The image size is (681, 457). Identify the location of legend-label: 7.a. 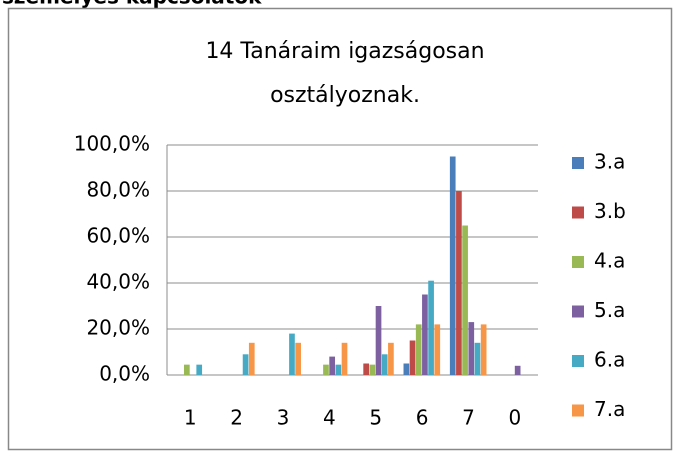
(609, 409).